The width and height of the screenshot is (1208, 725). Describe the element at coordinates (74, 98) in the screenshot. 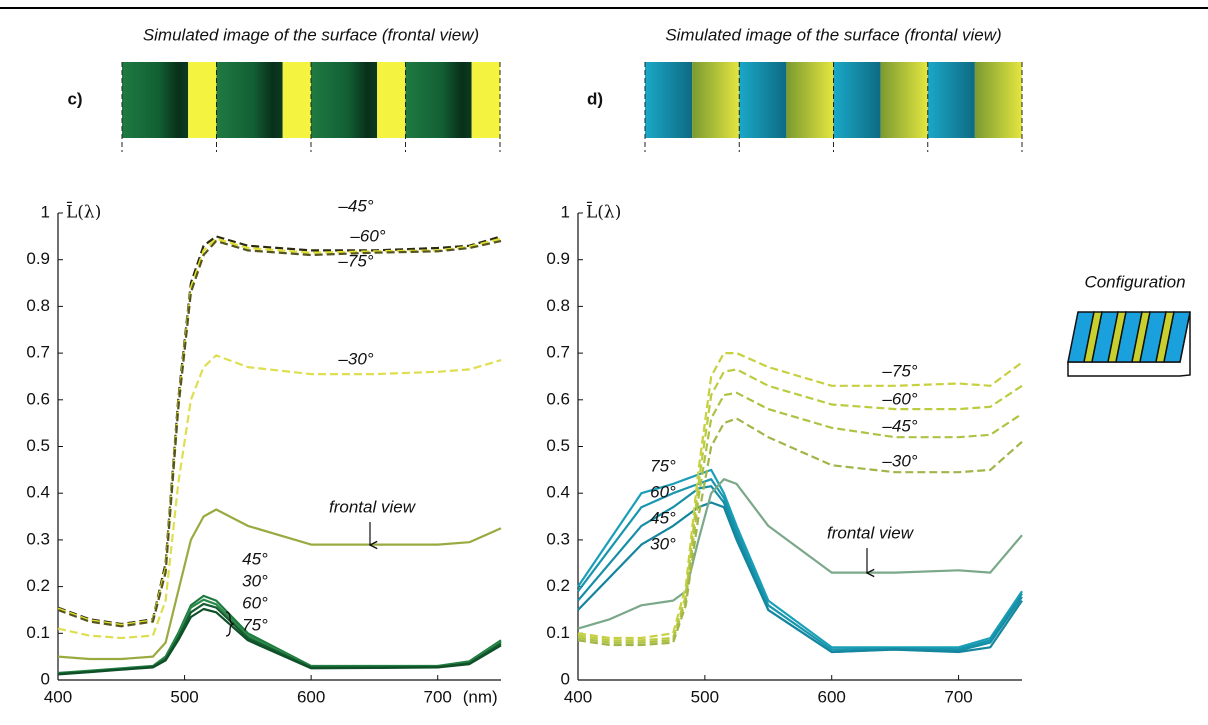

I see `panel-label: c)` at that location.